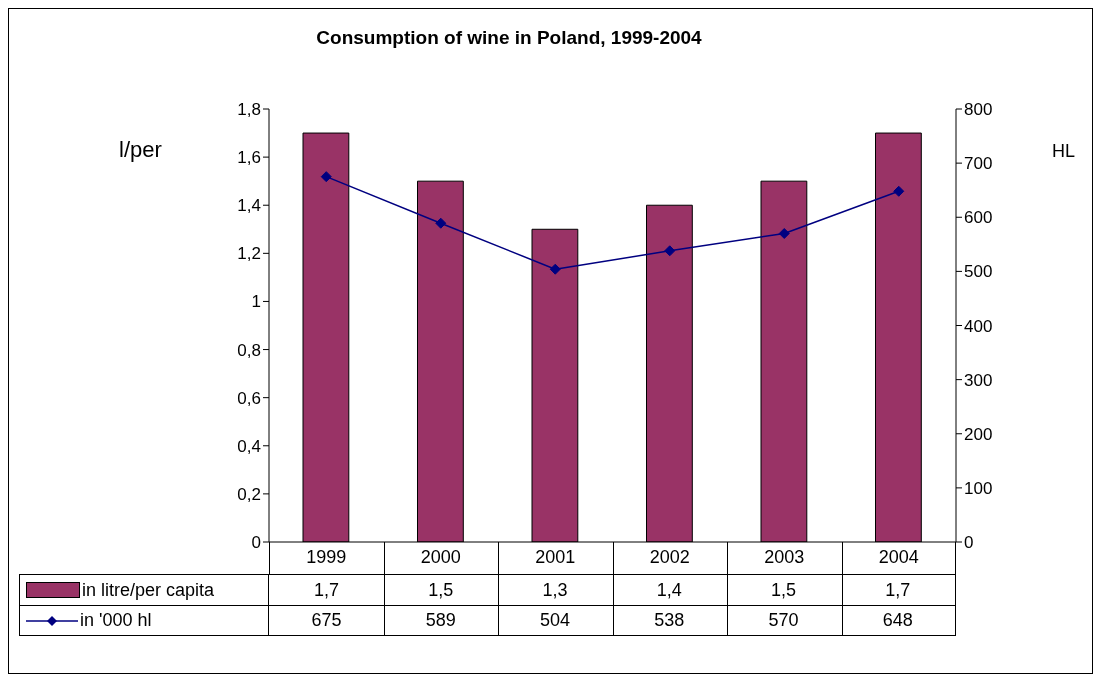 This screenshot has height=680, width=1099. Describe the element at coordinates (669, 556) in the screenshot. I see `x-tick-label: 2002` at that location.